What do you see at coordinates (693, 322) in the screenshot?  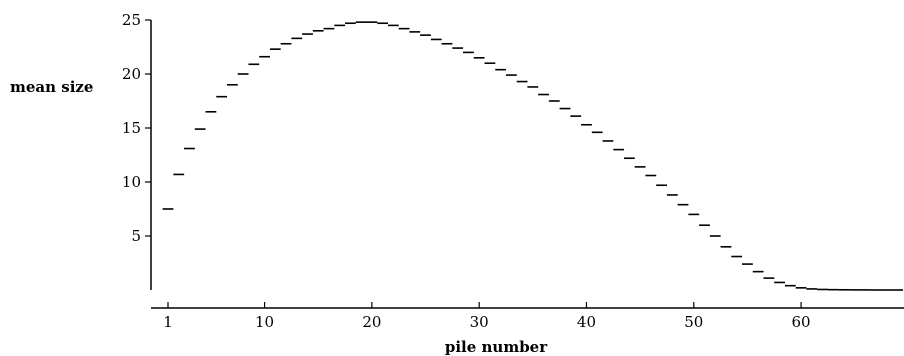 I see `x-tick-label-50: 50` at bounding box center [693, 322].